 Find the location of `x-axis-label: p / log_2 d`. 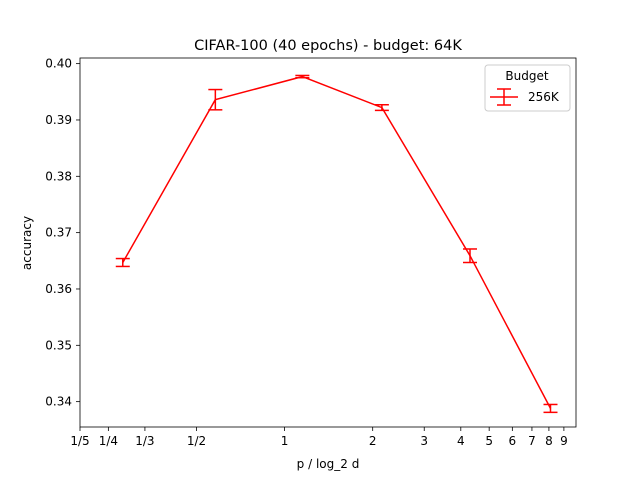

x-axis-label: p / log_2 d is located at coordinates (328, 464).